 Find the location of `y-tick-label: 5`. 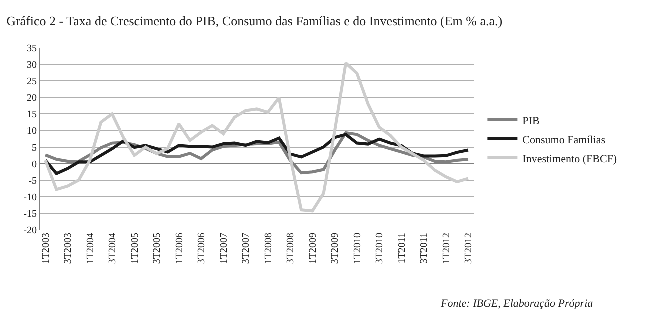

y-tick-label: 5 is located at coordinates (34, 148).